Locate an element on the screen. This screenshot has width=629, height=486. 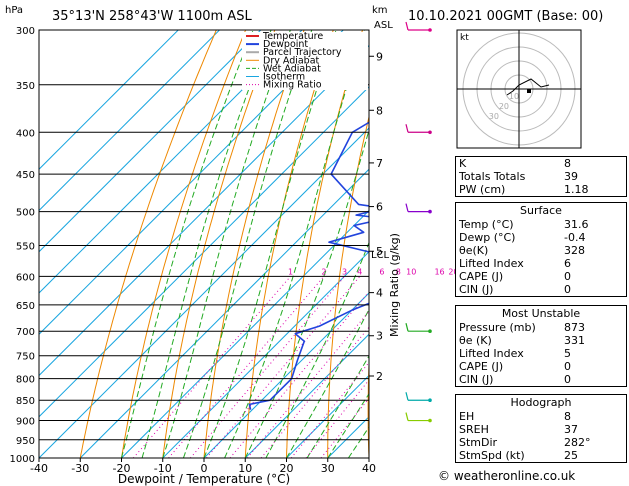
mu-row: θe (K) 331 is located at coordinates (541, 340).